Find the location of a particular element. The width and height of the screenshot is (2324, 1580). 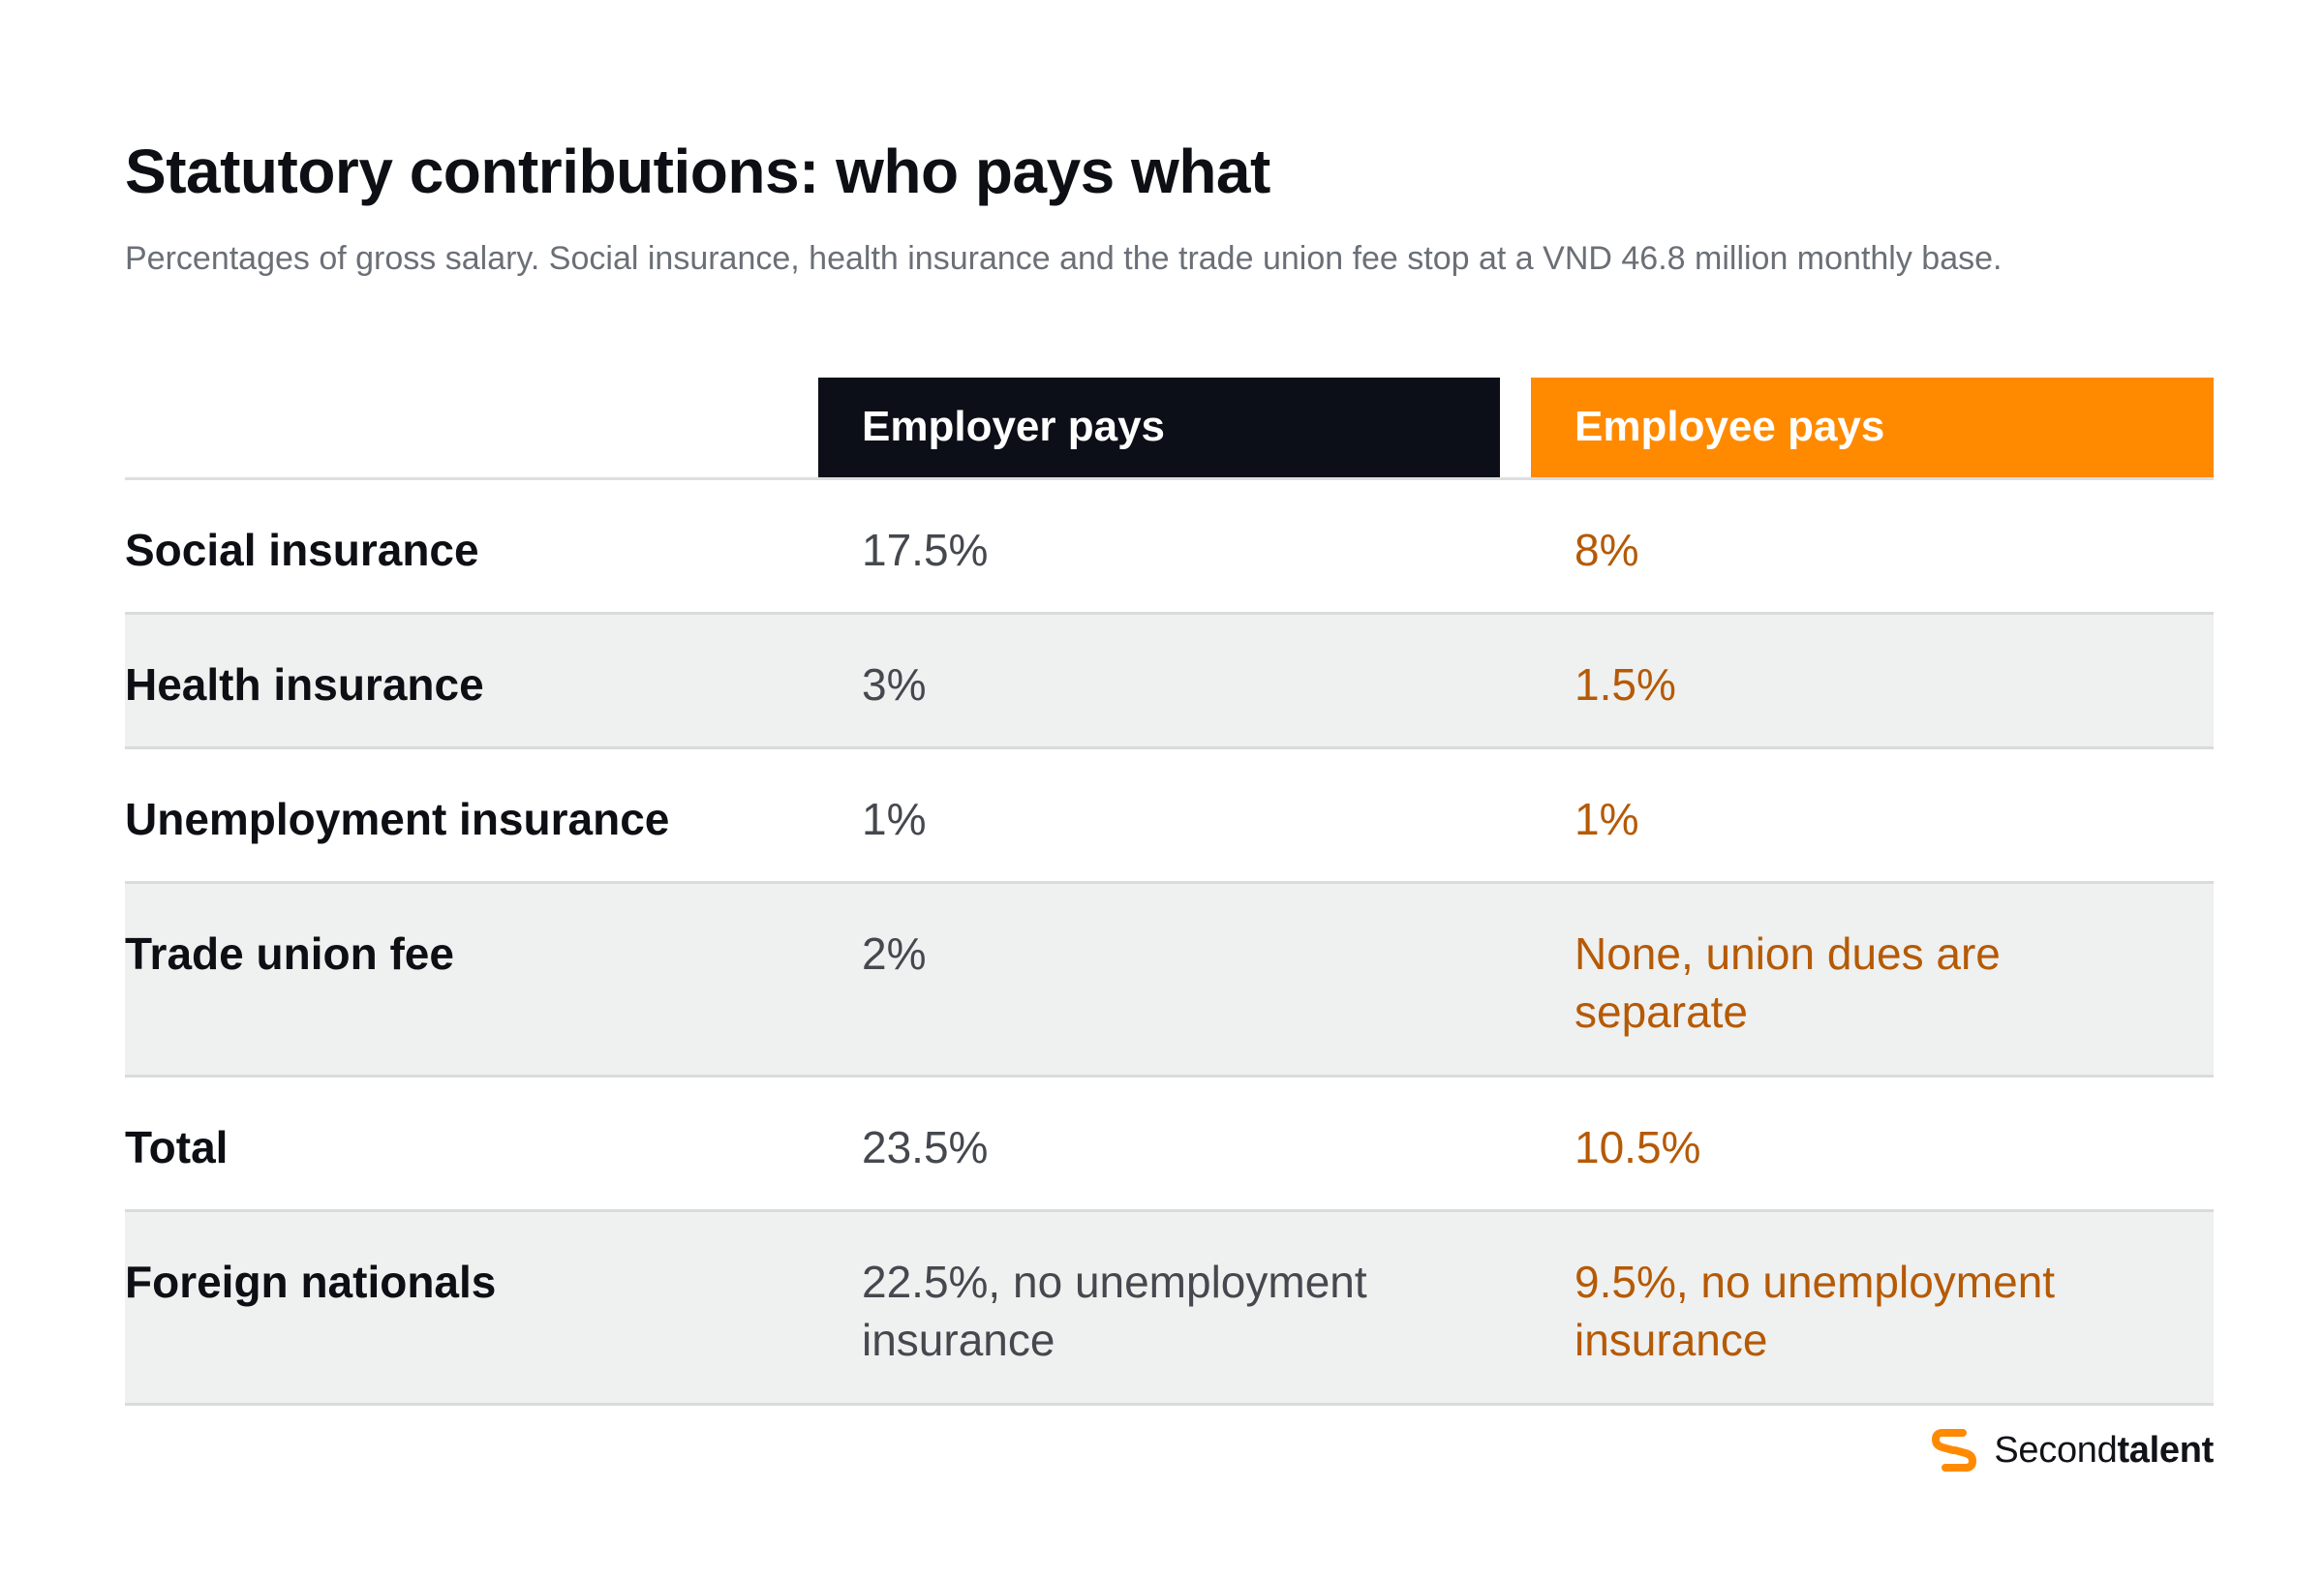

employee-value: None, union dues are separate is located at coordinates (1788, 982).